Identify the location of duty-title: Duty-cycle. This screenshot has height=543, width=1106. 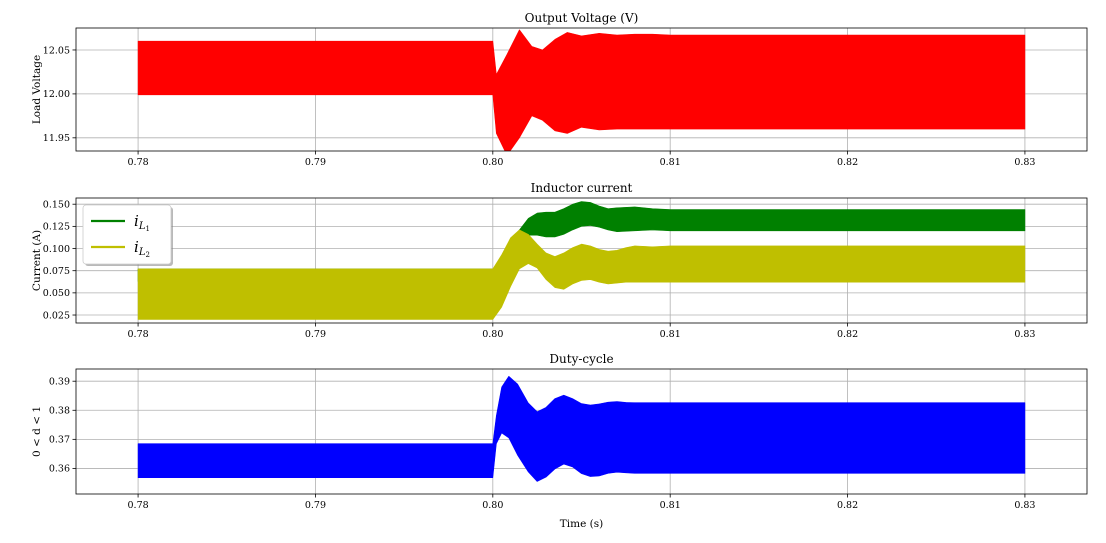
(581, 359).